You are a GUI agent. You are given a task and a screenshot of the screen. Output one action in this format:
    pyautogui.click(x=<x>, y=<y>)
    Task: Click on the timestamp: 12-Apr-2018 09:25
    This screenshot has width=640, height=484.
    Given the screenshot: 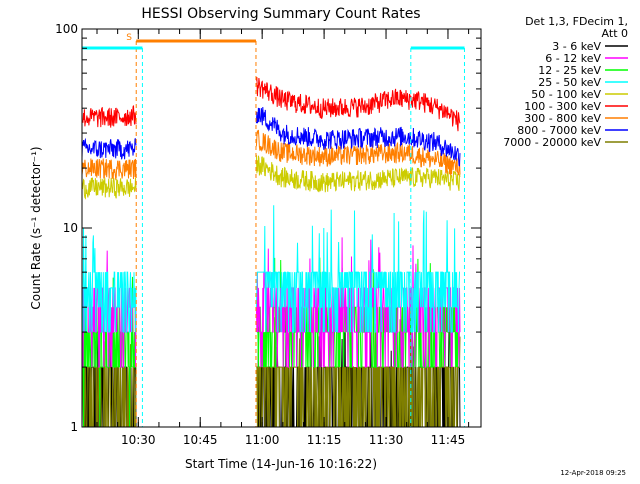 What is the action you would take?
    pyautogui.click(x=593, y=473)
    